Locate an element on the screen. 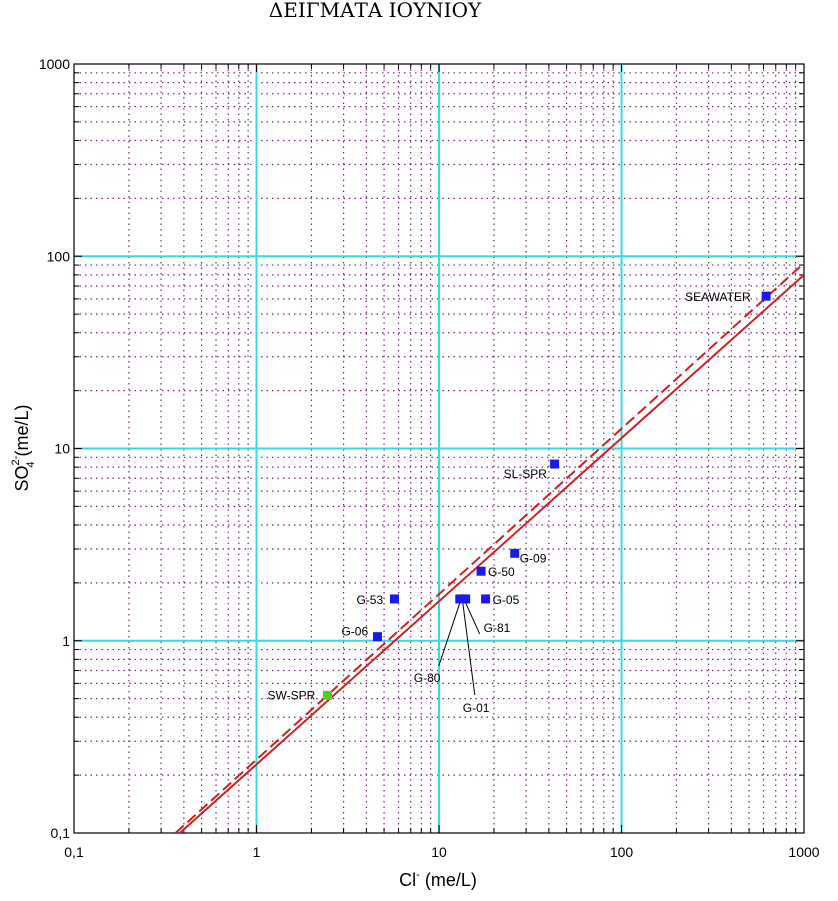  x-tick-label: 10 is located at coordinates (439, 852).